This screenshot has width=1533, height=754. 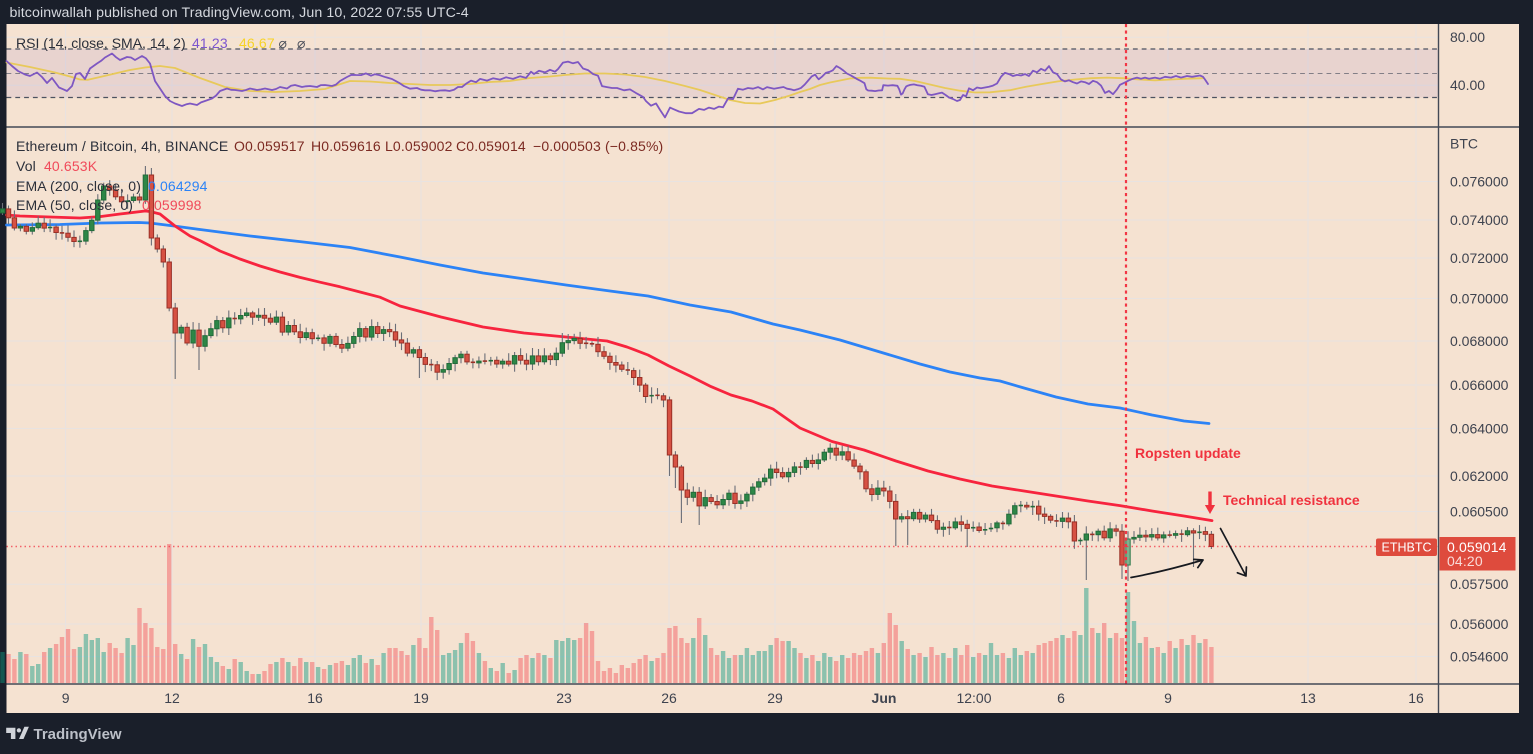 I want to click on svg-text: H0.059616, so click(x=346, y=146).